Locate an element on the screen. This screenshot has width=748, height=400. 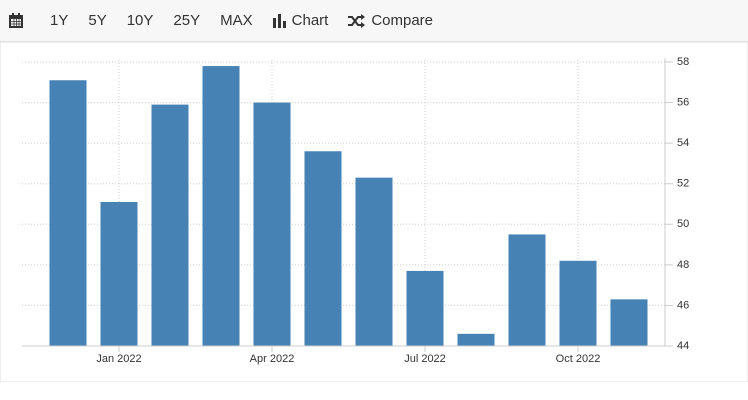
y-tick-label: 46 is located at coordinates (683, 305).